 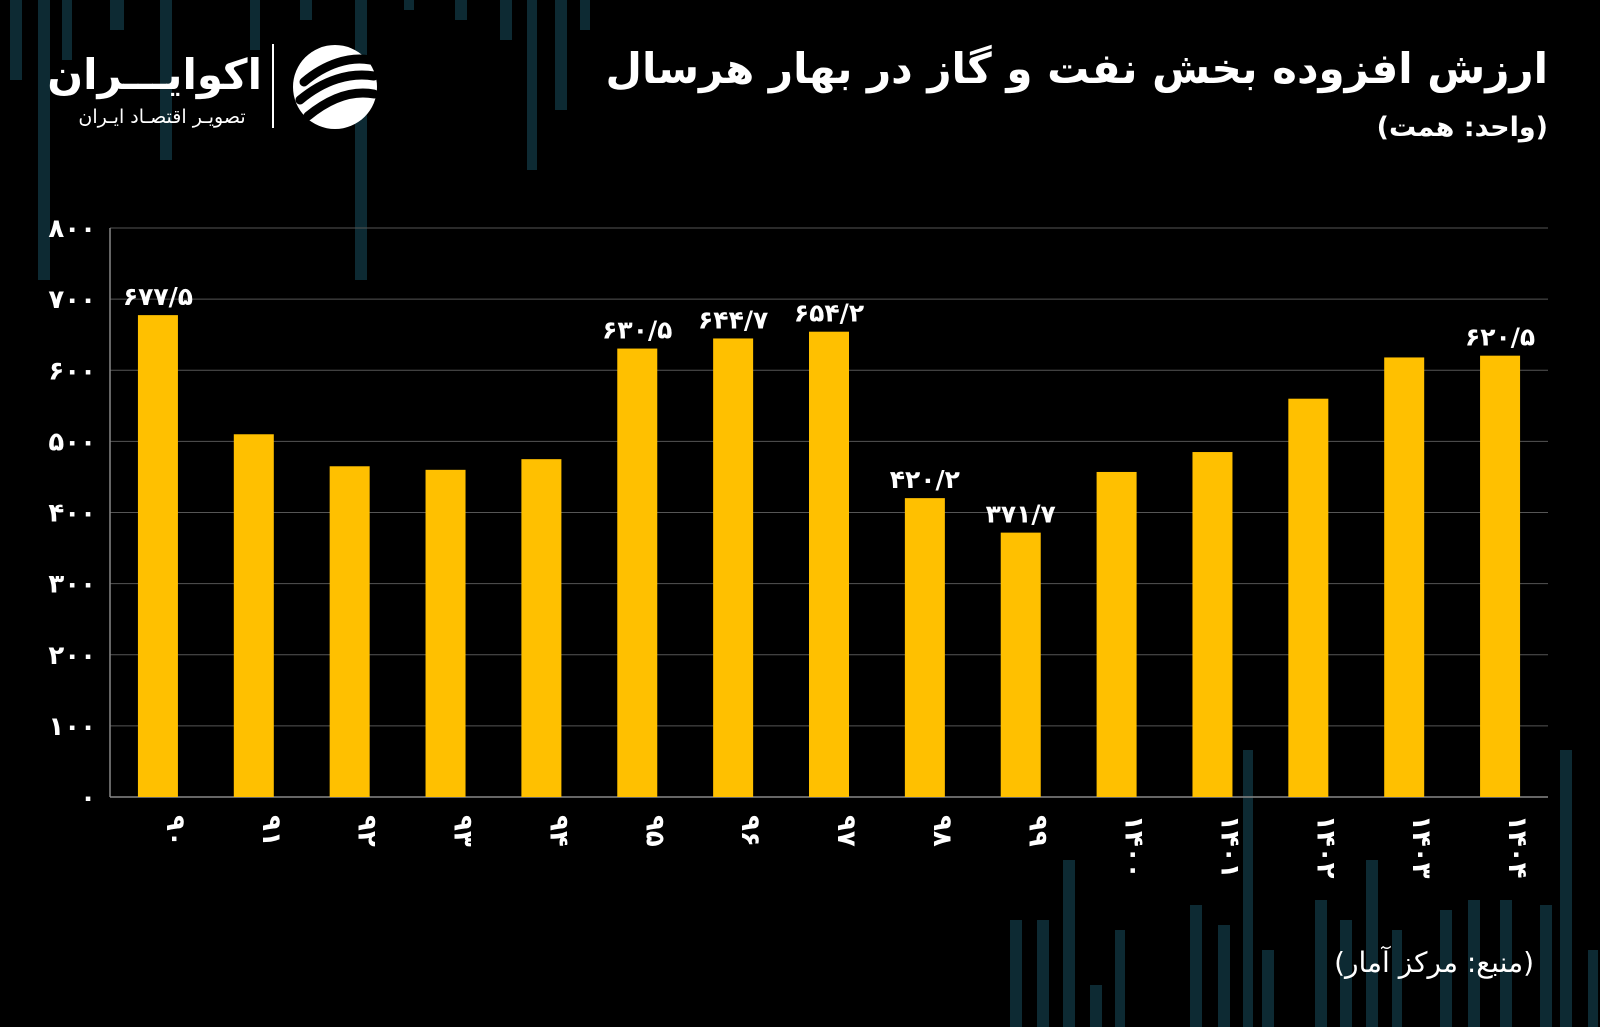 I want to click on logo-divider, so click(x=273, y=86).